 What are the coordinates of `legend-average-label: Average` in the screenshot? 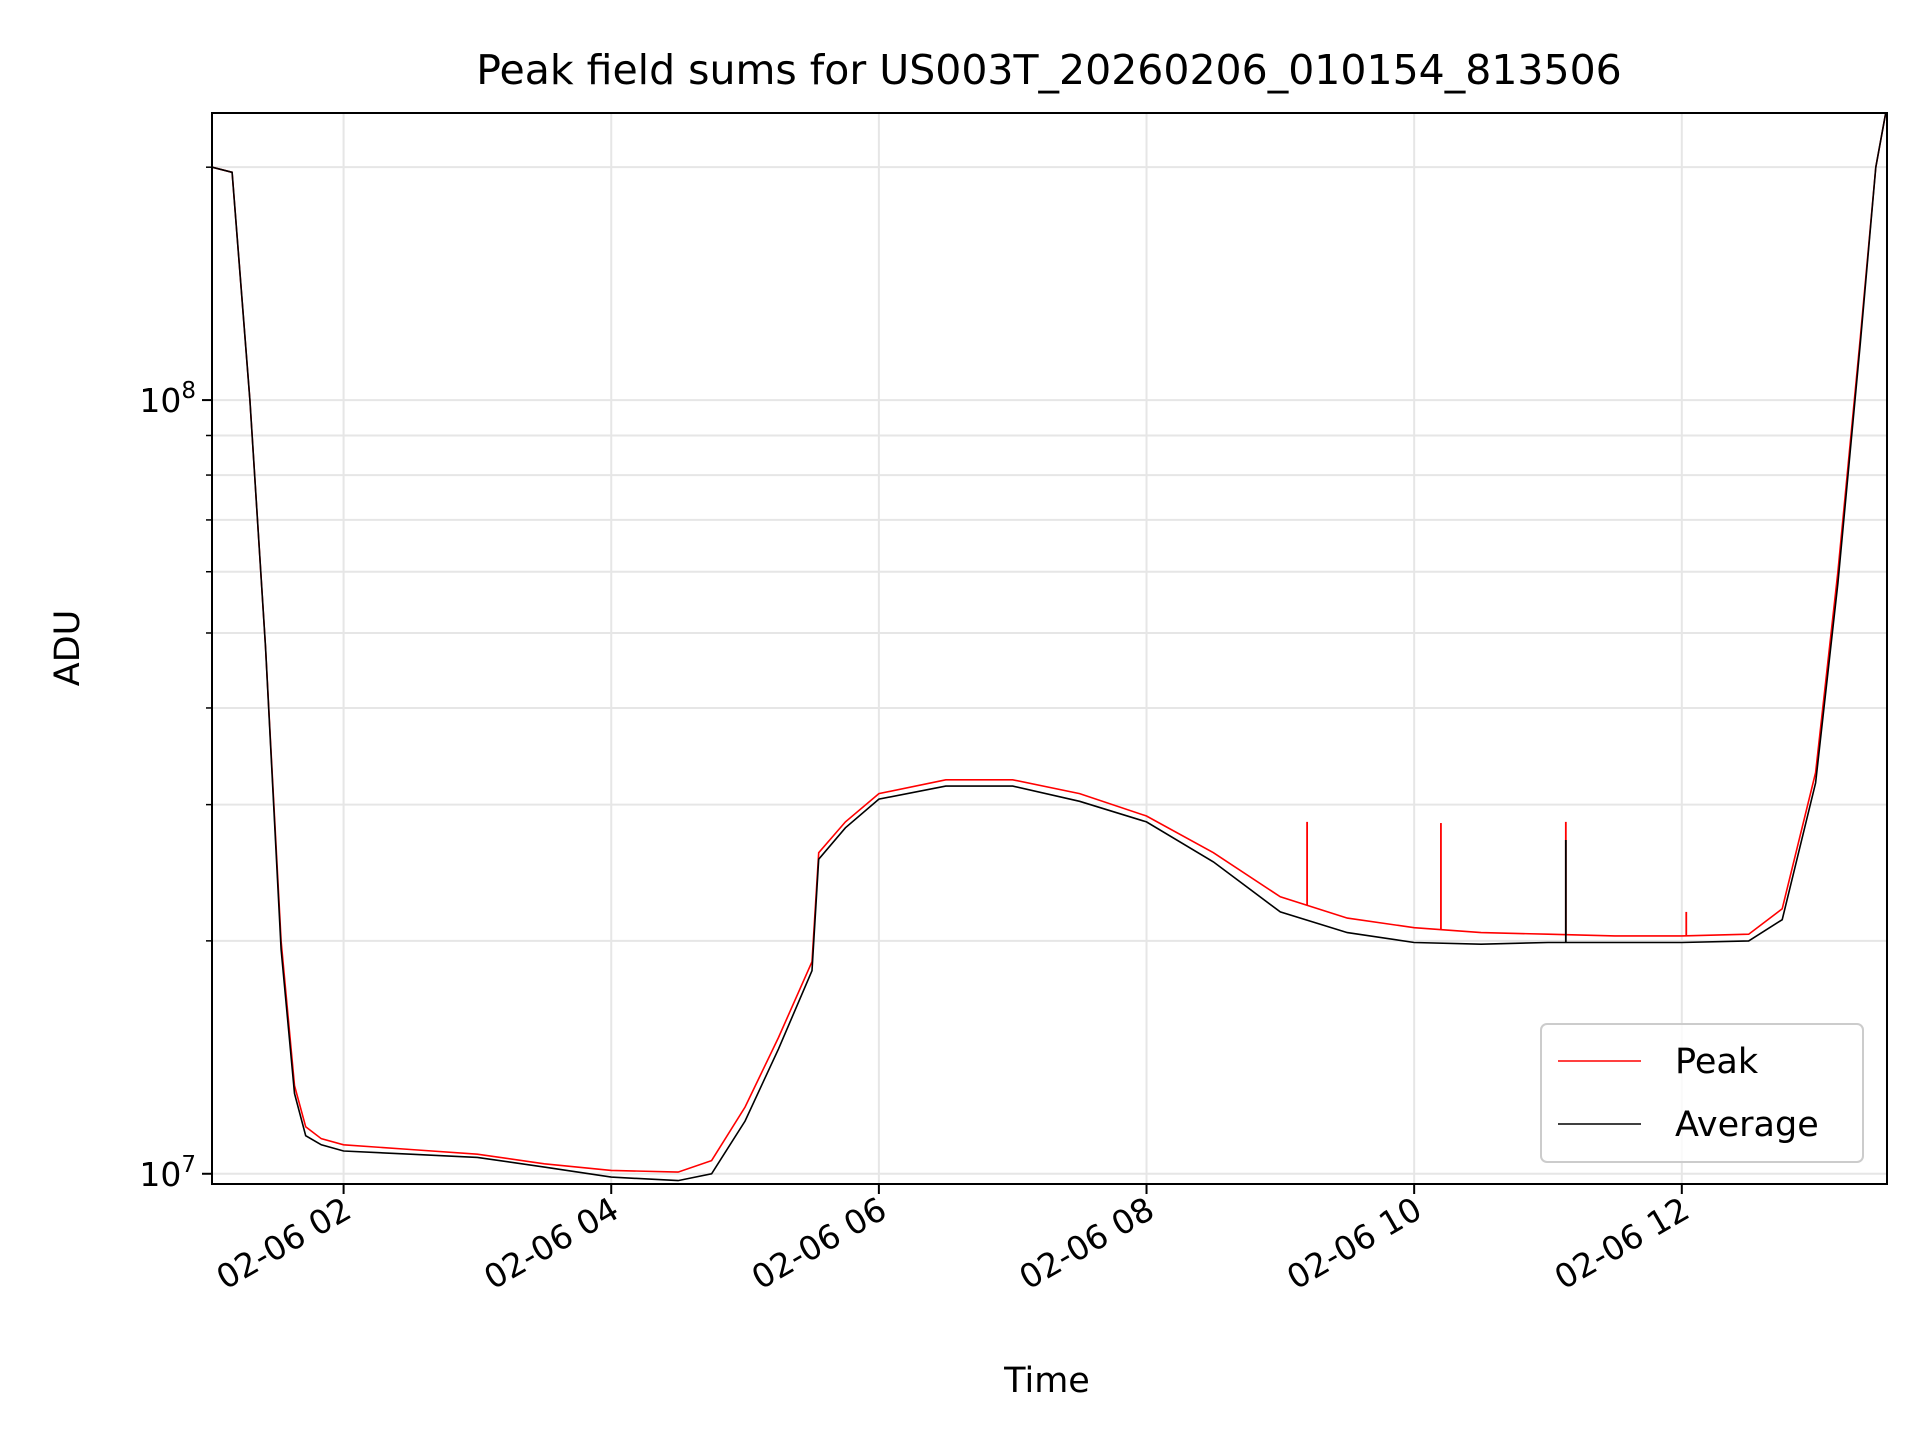 It's located at (1747, 1125).